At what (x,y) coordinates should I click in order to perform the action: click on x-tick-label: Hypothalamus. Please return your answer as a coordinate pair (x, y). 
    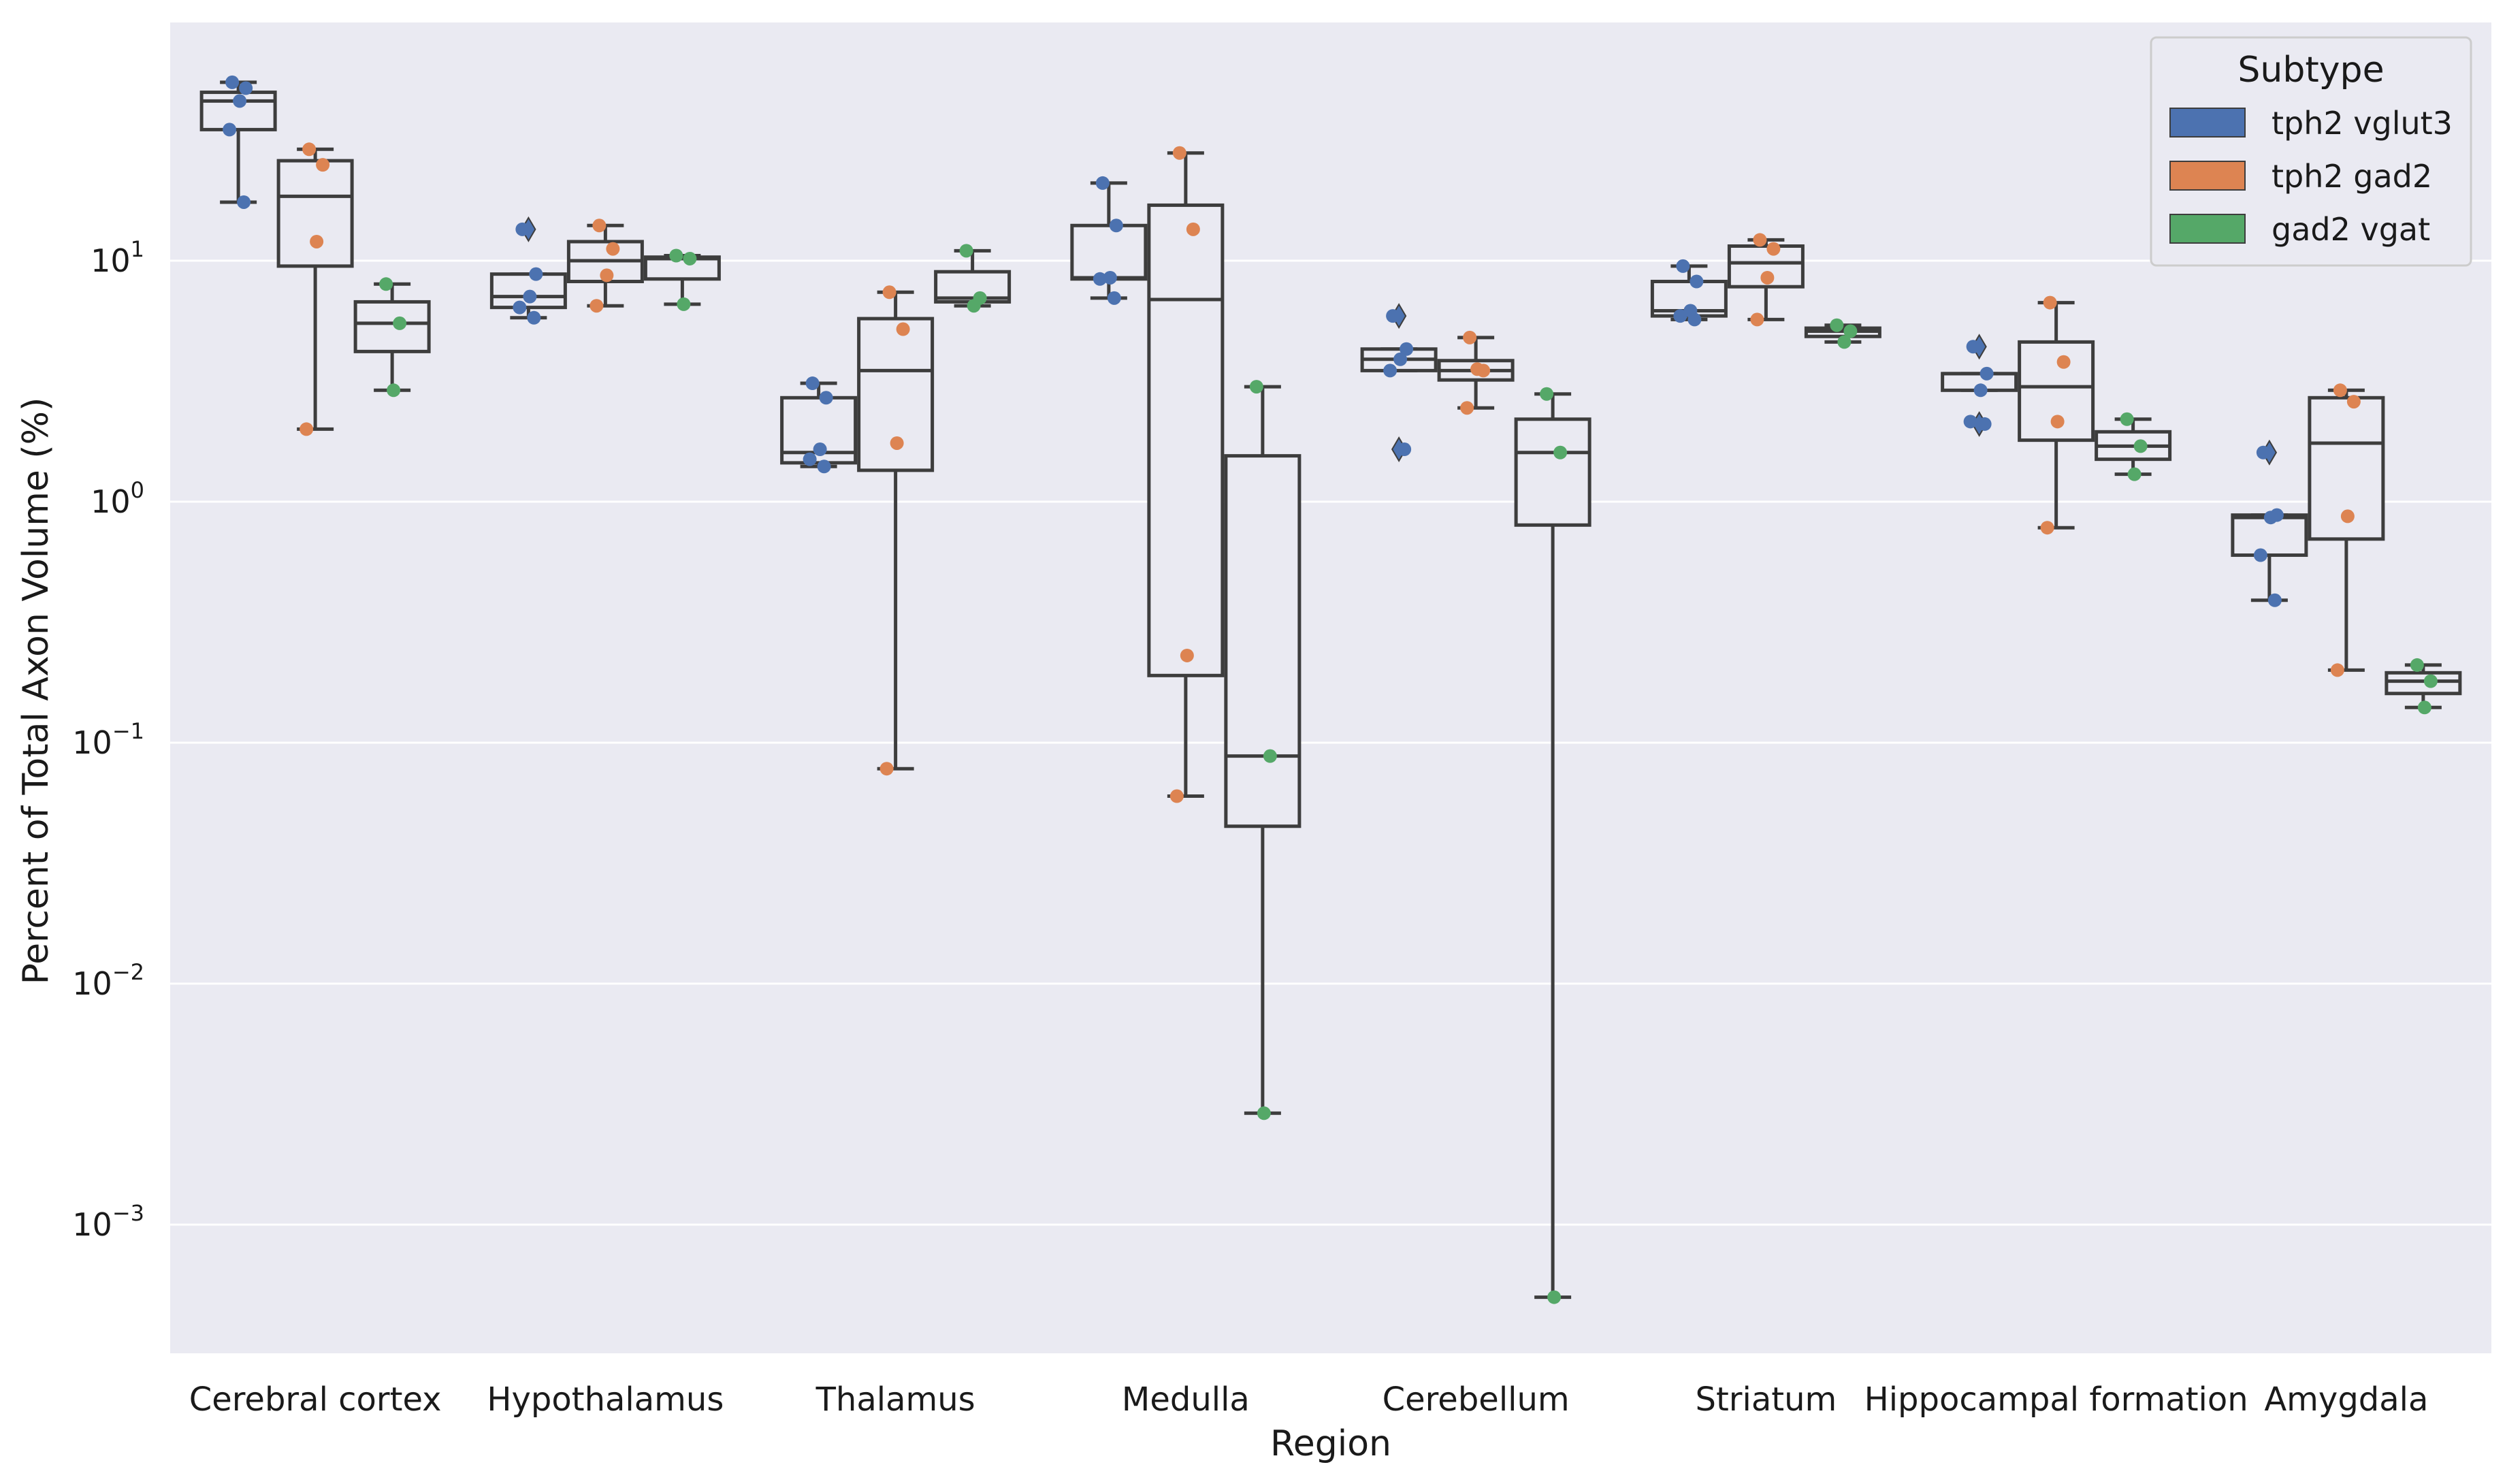
    Looking at the image, I should click on (605, 1400).